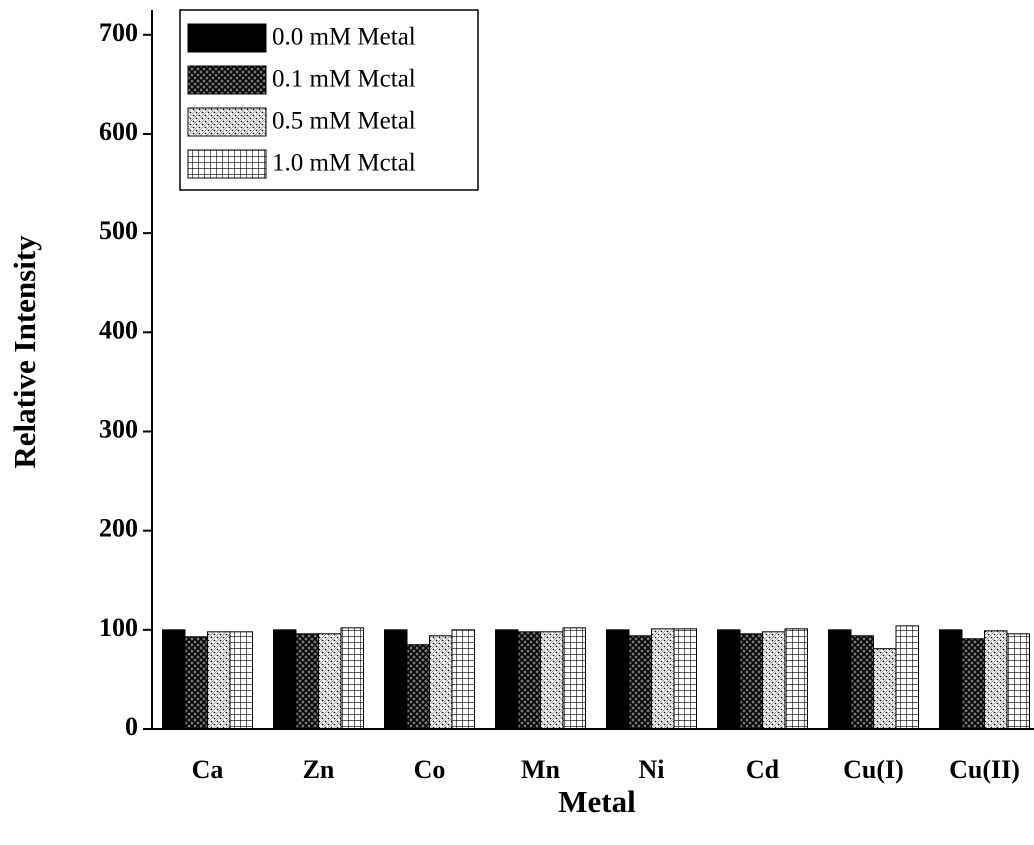  What do you see at coordinates (344, 163) in the screenshot?
I see `legend-label: 1.0 mM Mctal` at bounding box center [344, 163].